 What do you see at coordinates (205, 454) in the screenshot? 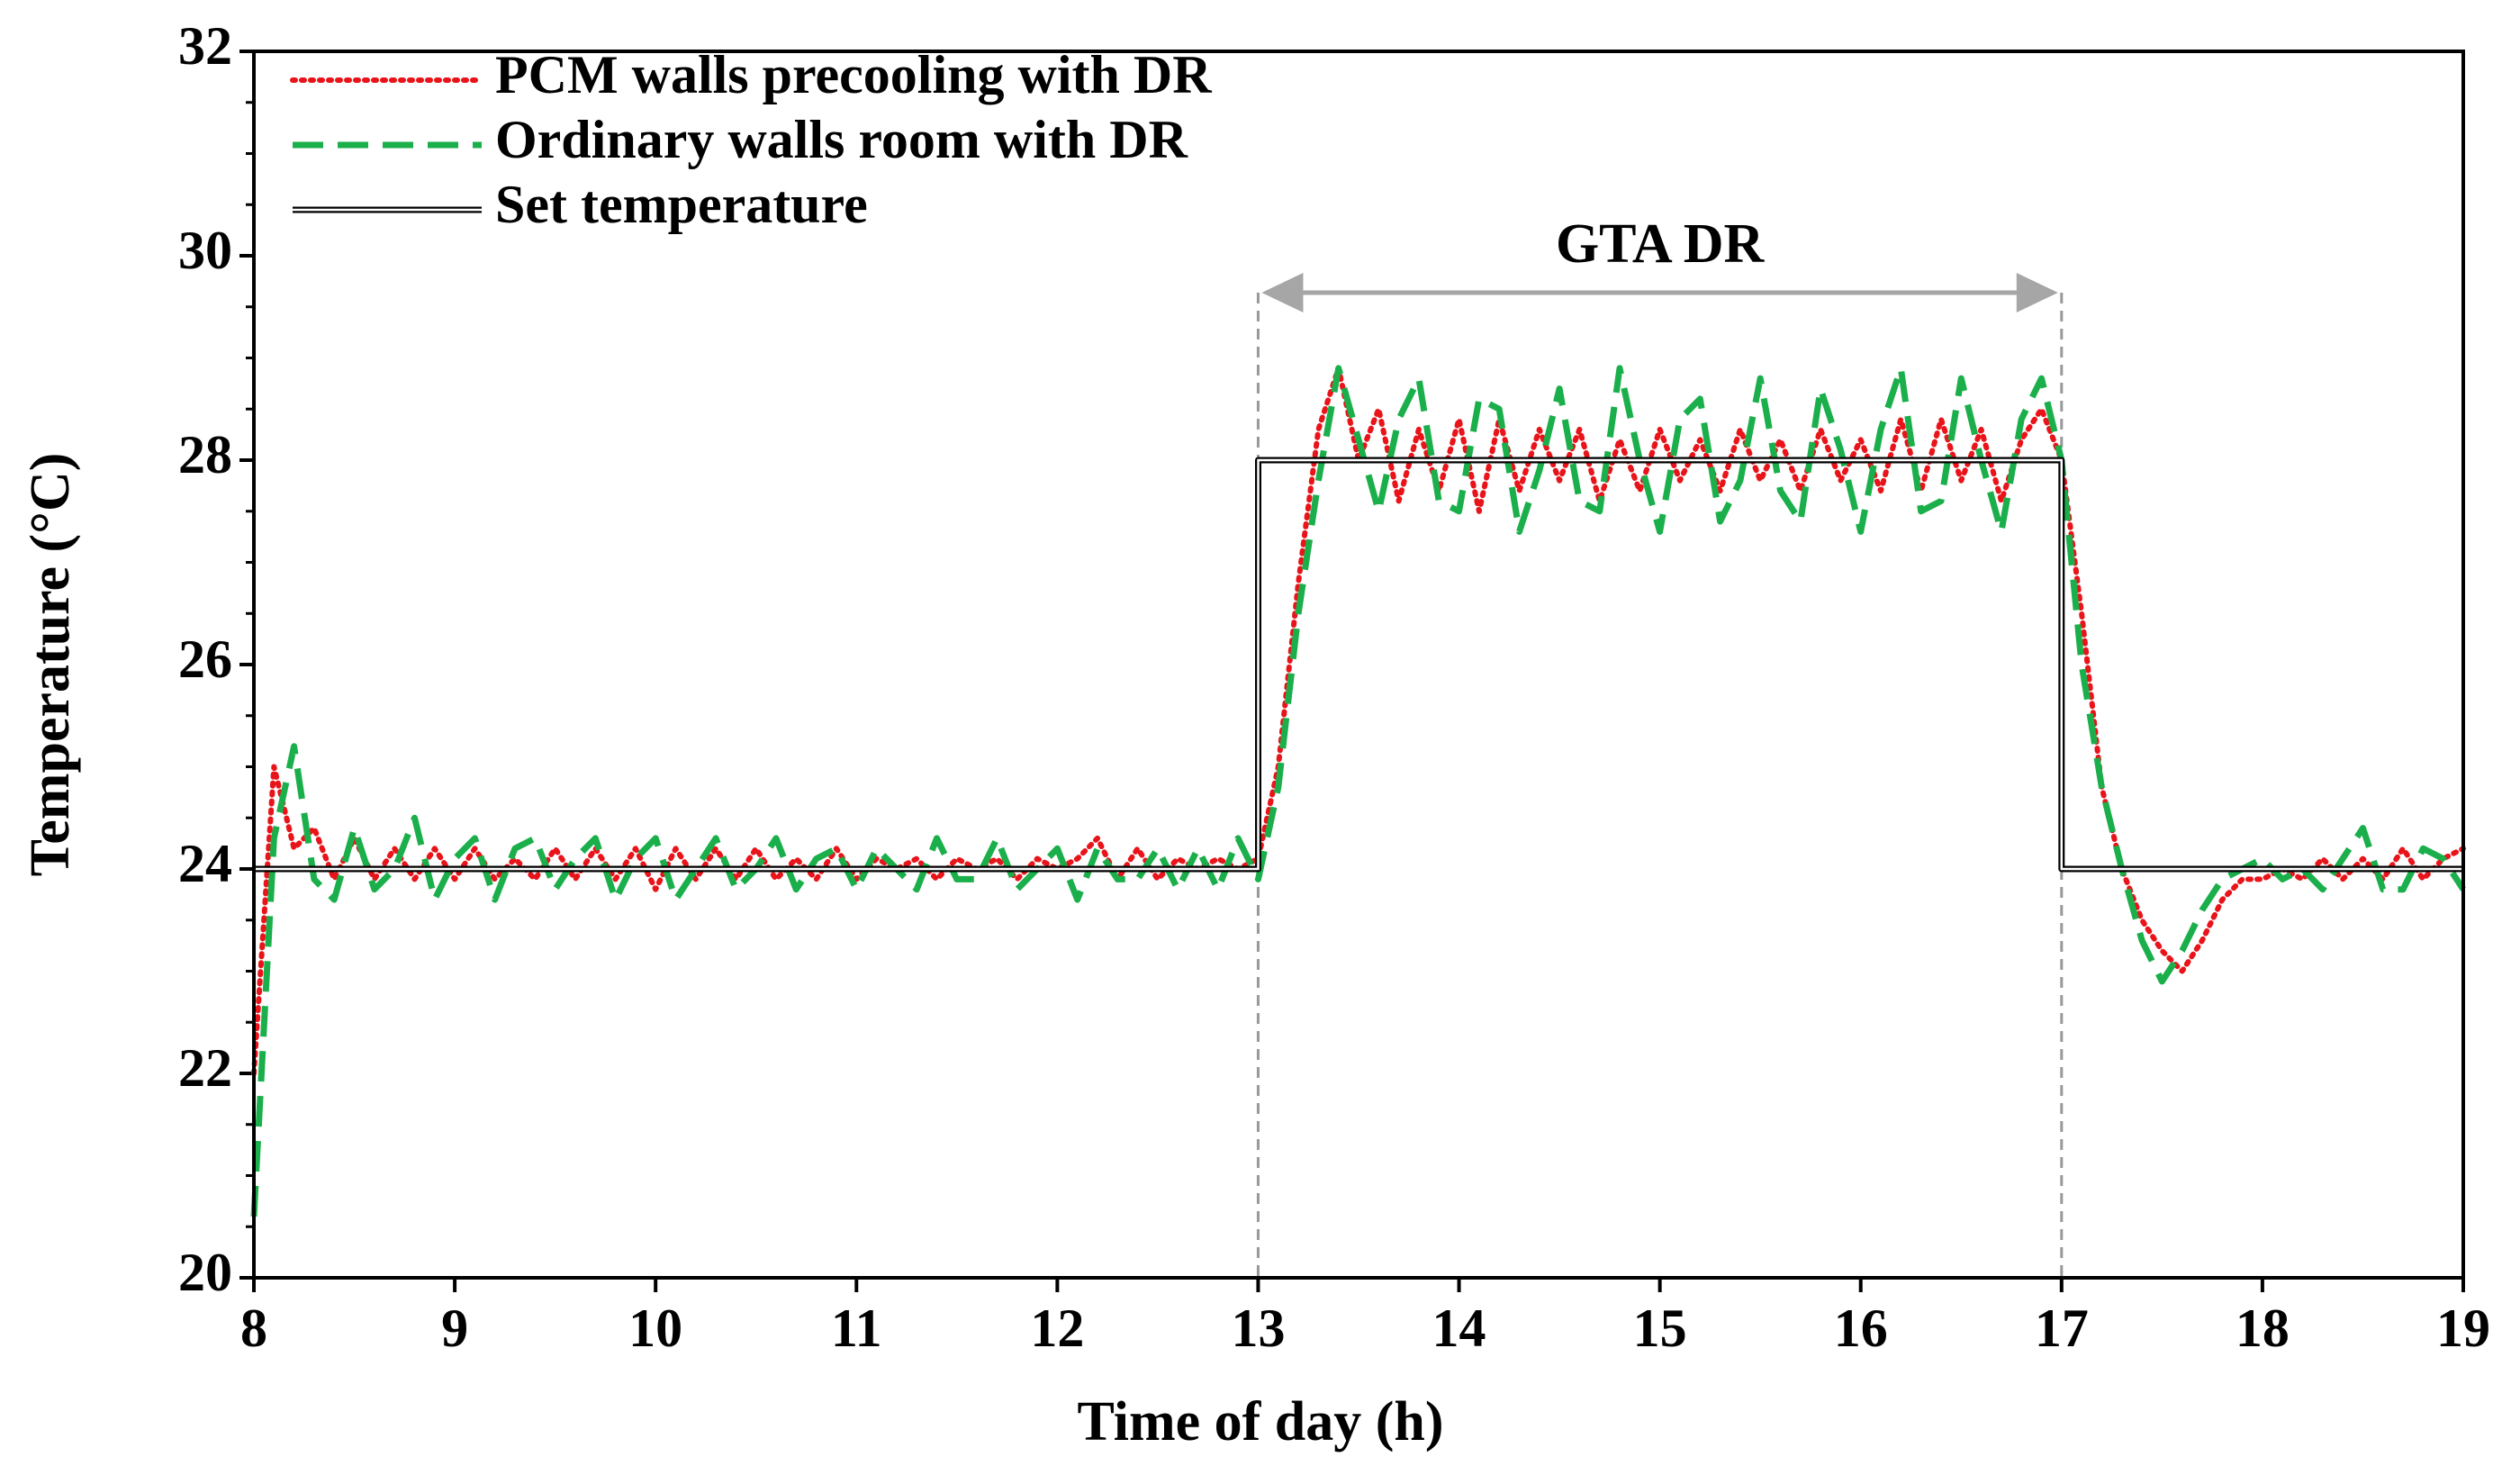
I see `y-tick-label: 28` at bounding box center [205, 454].